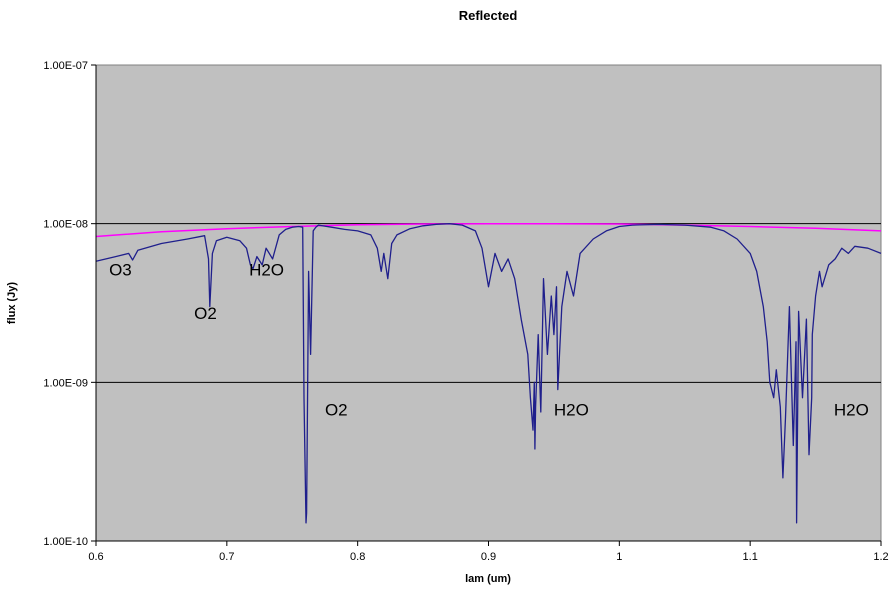 Image resolution: width=891 pixels, height=591 pixels. I want to click on y-tick-label: 1.00E-09, so click(65, 383).